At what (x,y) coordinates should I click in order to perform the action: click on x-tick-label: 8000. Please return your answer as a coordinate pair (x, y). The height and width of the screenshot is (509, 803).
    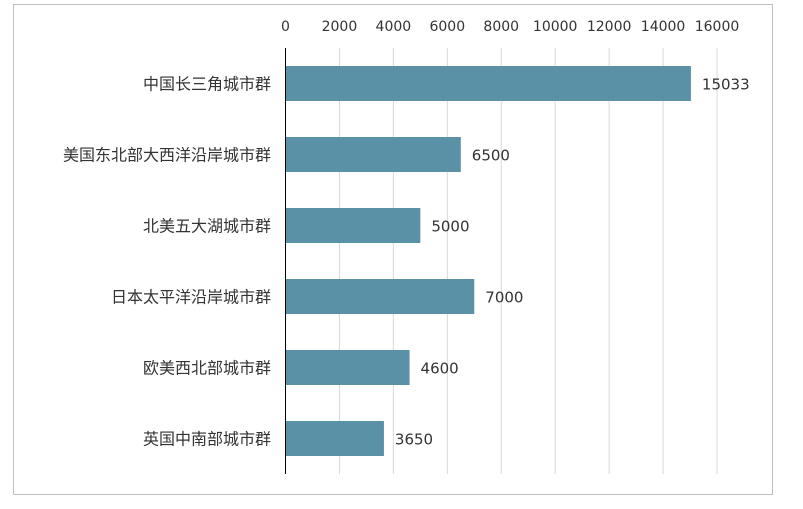
    Looking at the image, I should click on (501, 27).